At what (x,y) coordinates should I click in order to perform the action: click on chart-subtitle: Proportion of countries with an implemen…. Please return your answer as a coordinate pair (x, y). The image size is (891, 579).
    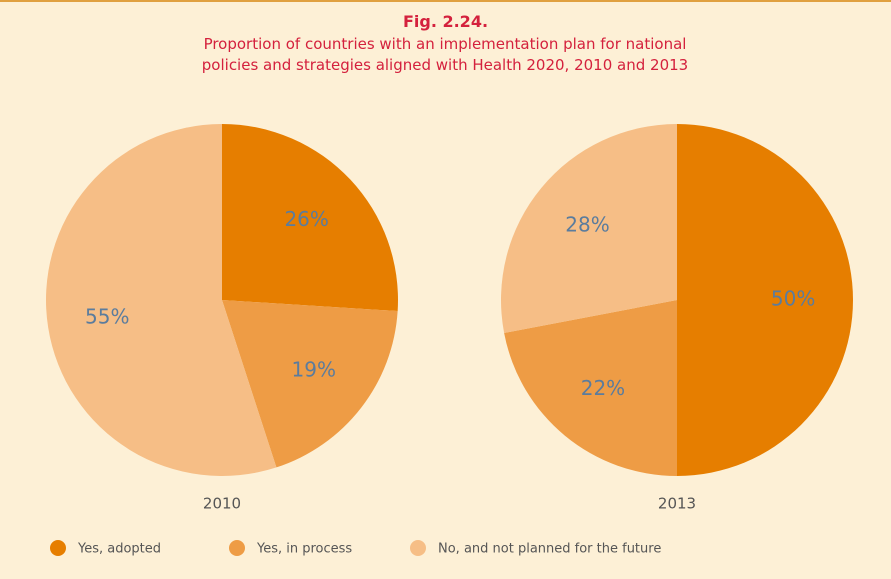
    Looking at the image, I should click on (445, 54).